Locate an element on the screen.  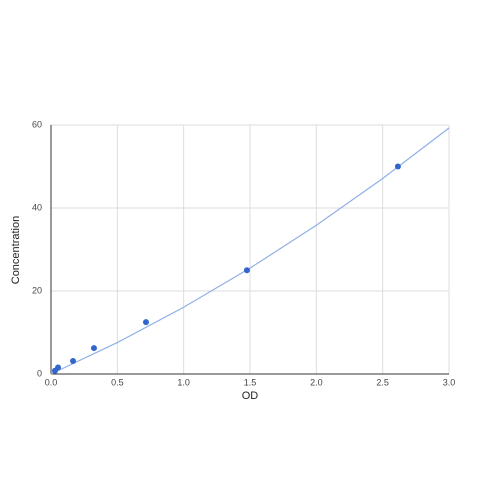
x-tick-label: 1.0 is located at coordinates (183, 382).